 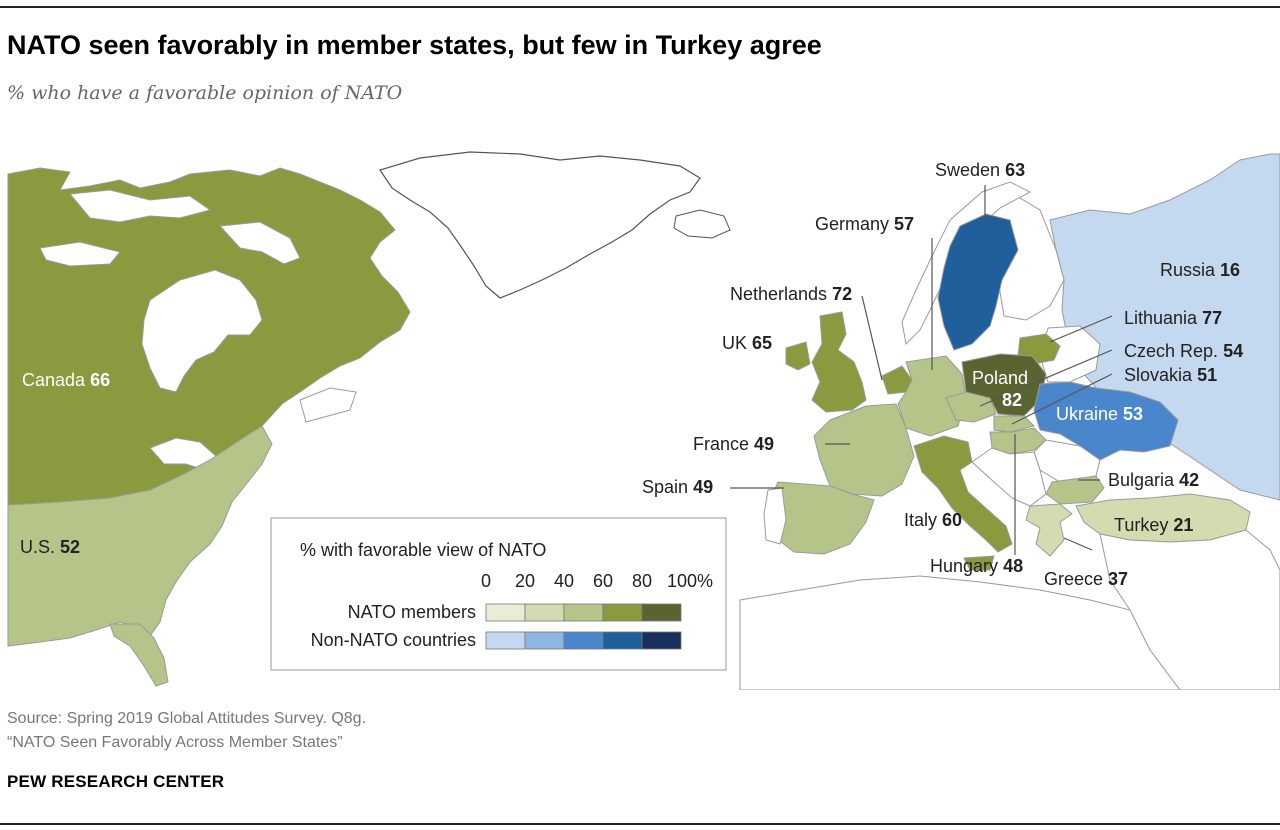 I want to click on country-ukraine, so click(x=1106, y=421).